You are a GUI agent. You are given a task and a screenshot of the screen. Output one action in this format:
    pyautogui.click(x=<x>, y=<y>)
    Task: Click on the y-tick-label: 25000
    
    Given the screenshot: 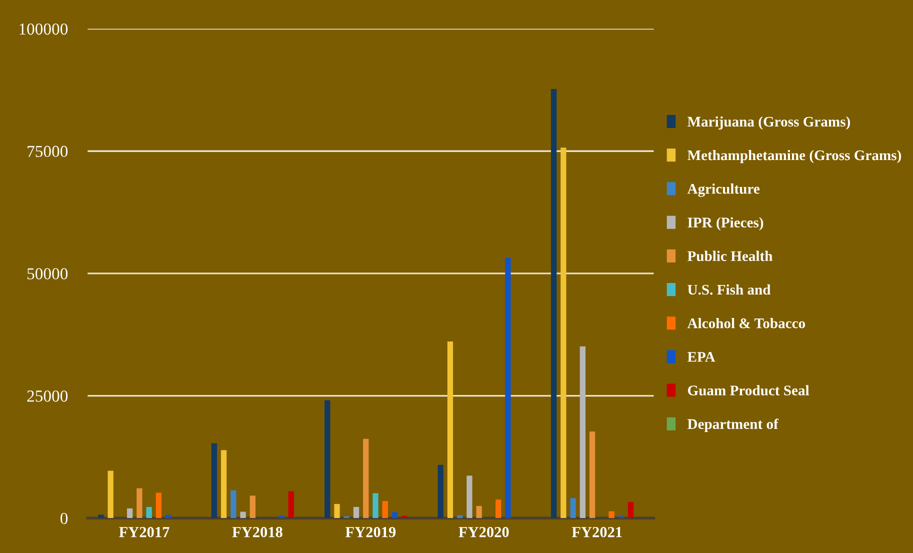 What is the action you would take?
    pyautogui.click(x=47, y=396)
    